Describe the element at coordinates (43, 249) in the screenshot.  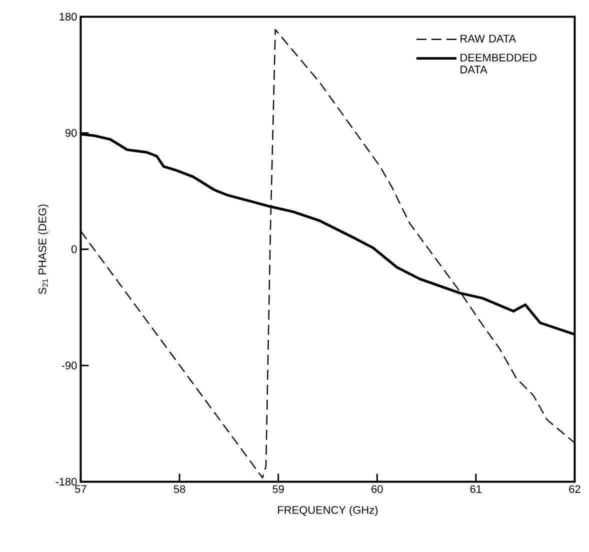
I see `y-axis-title: S$_{21}$ PHASE (DEG)` at that location.